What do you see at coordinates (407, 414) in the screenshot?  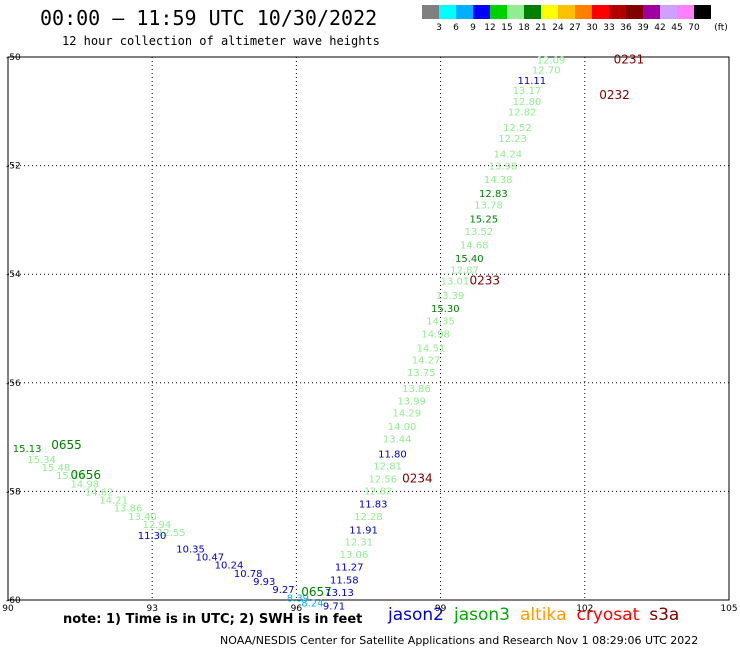 I see `swh-value-label: 14.29` at bounding box center [407, 414].